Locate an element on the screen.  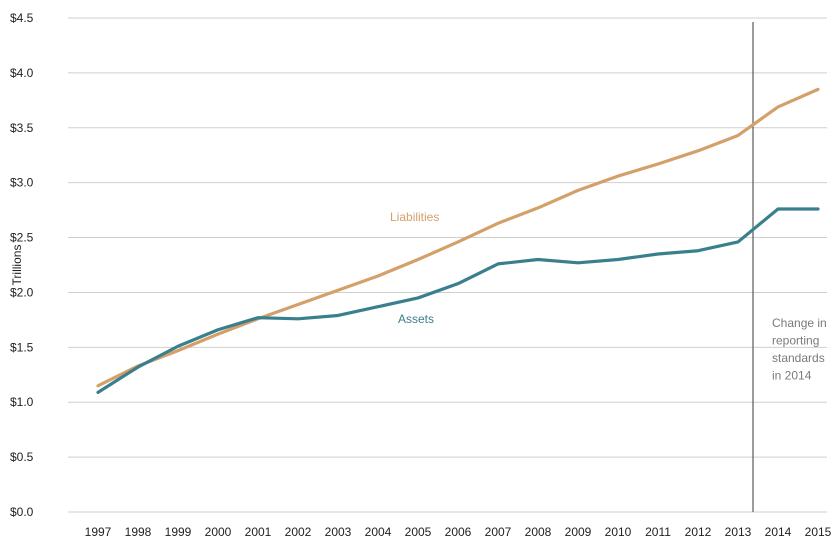
y-tick-label: $4.0 is located at coordinates (22, 73).